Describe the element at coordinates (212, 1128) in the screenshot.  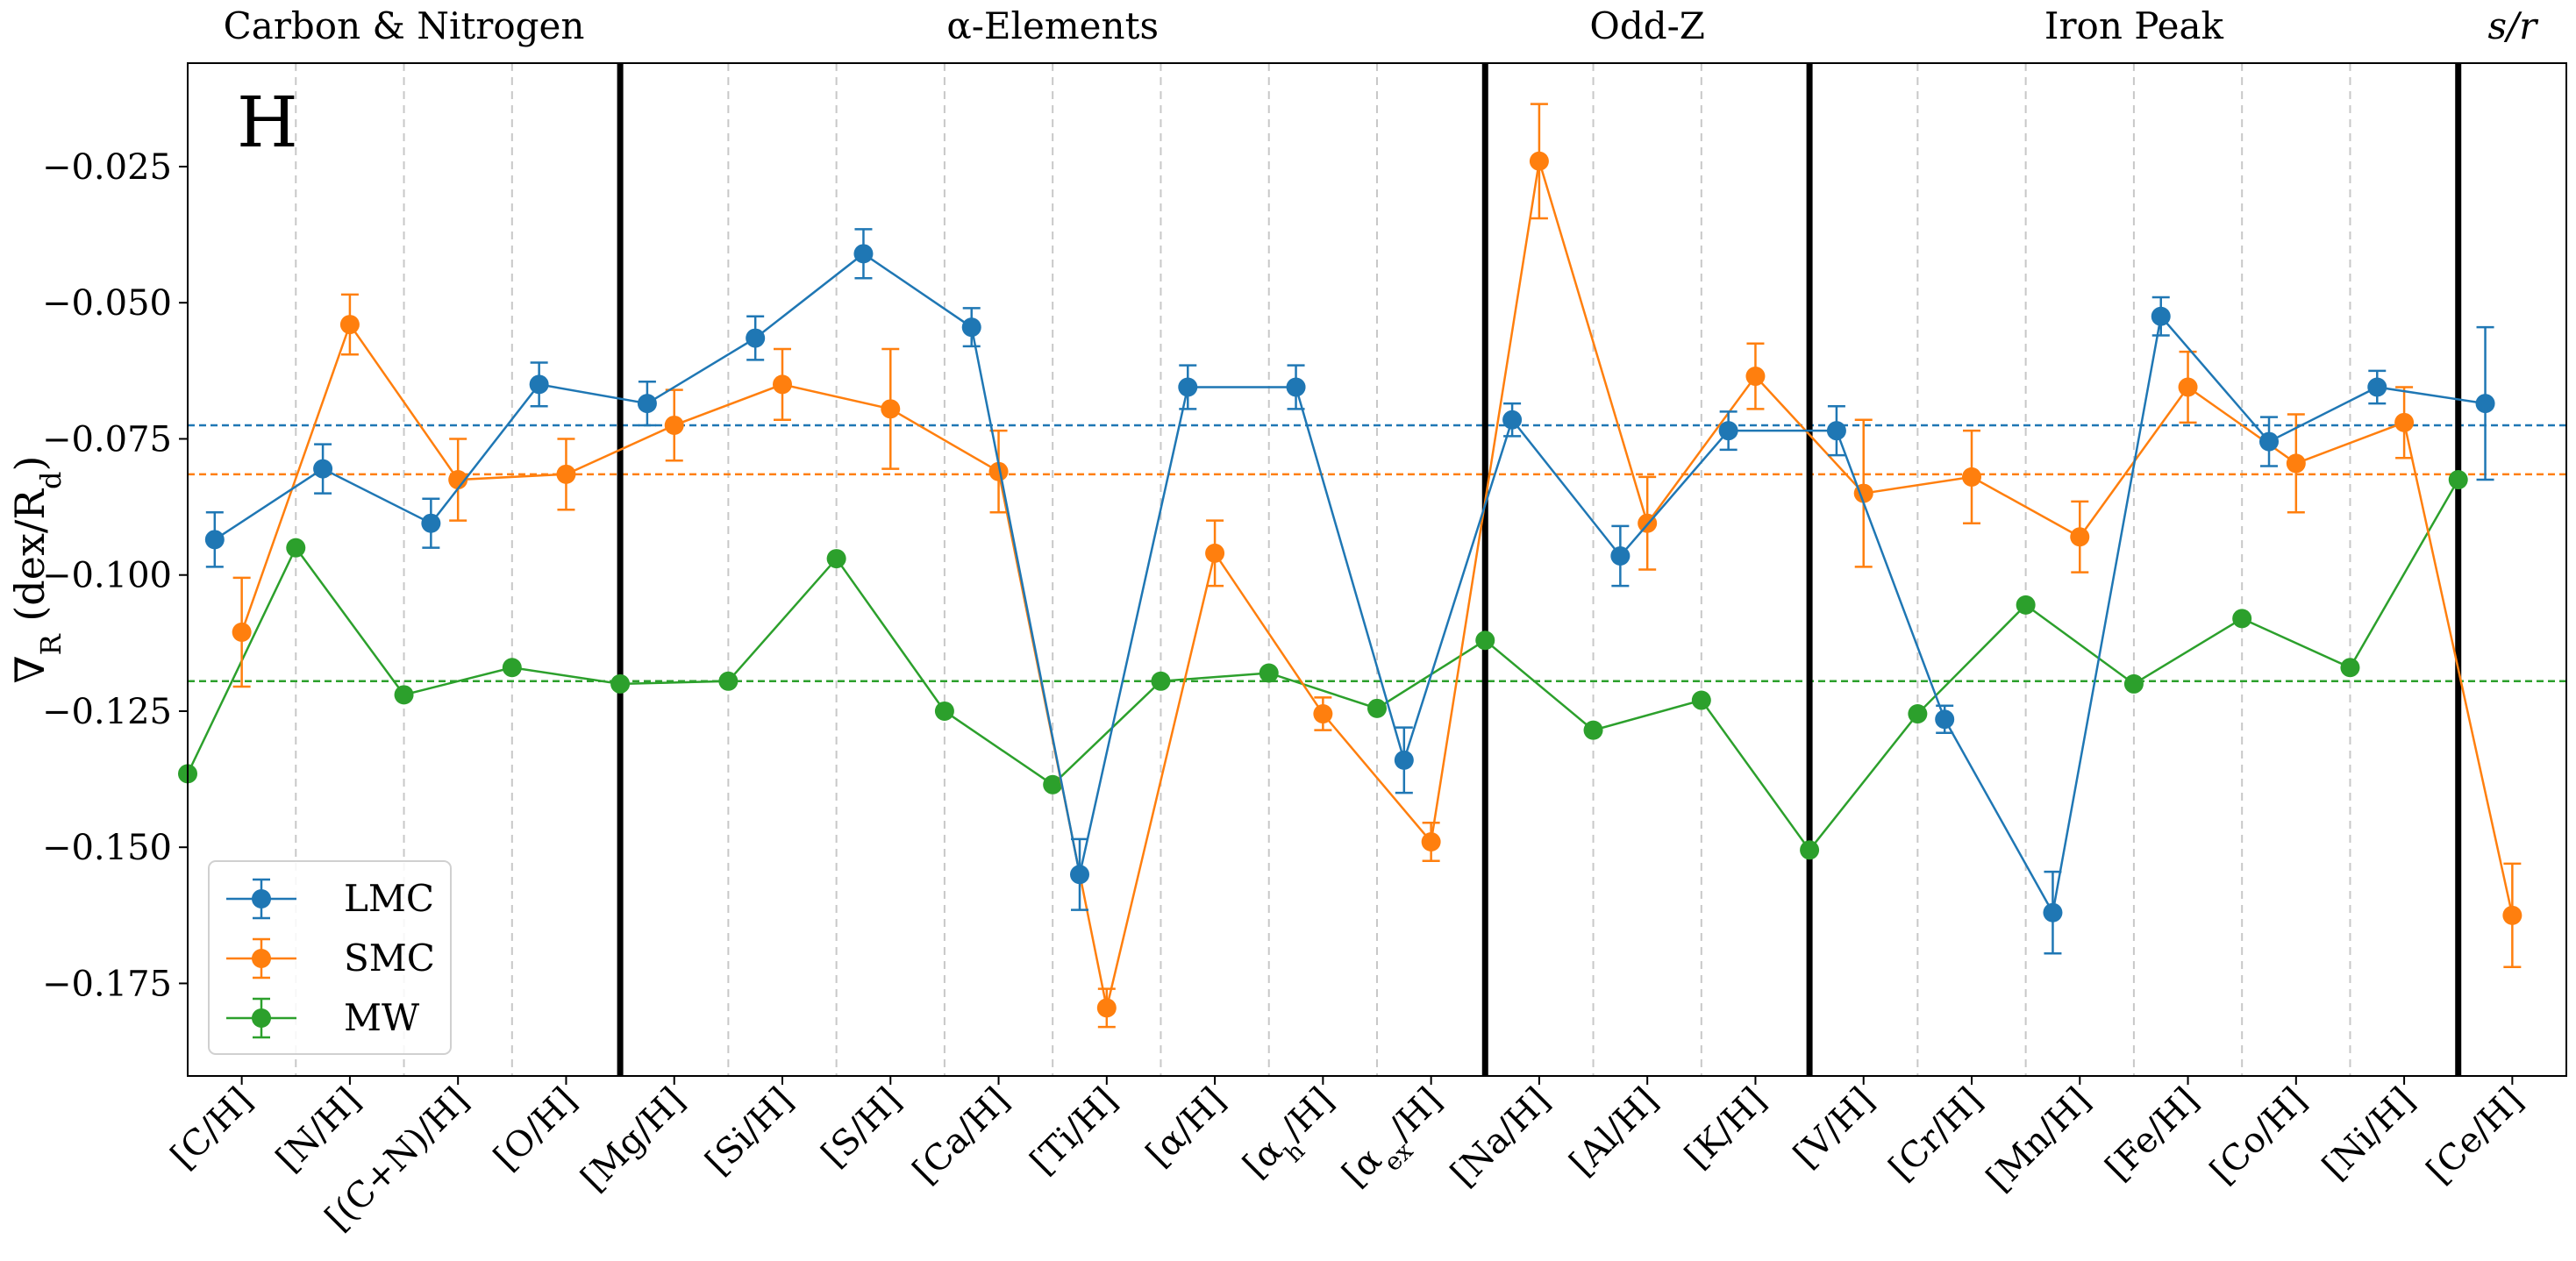
I see `x-tick-label: [C/H]` at that location.